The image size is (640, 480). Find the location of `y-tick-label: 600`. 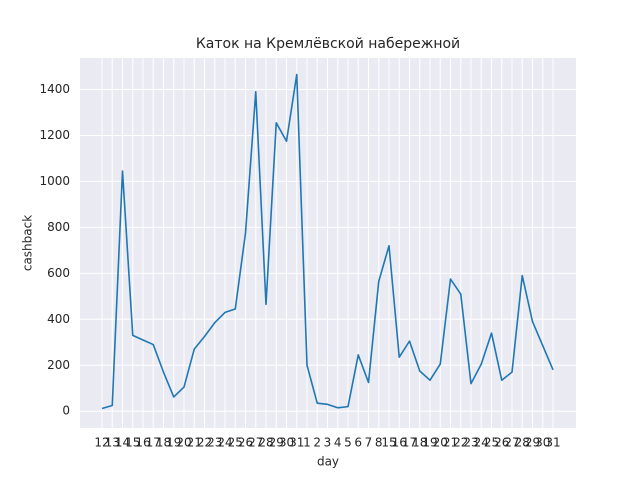

y-tick-label: 600 is located at coordinates (58, 273).